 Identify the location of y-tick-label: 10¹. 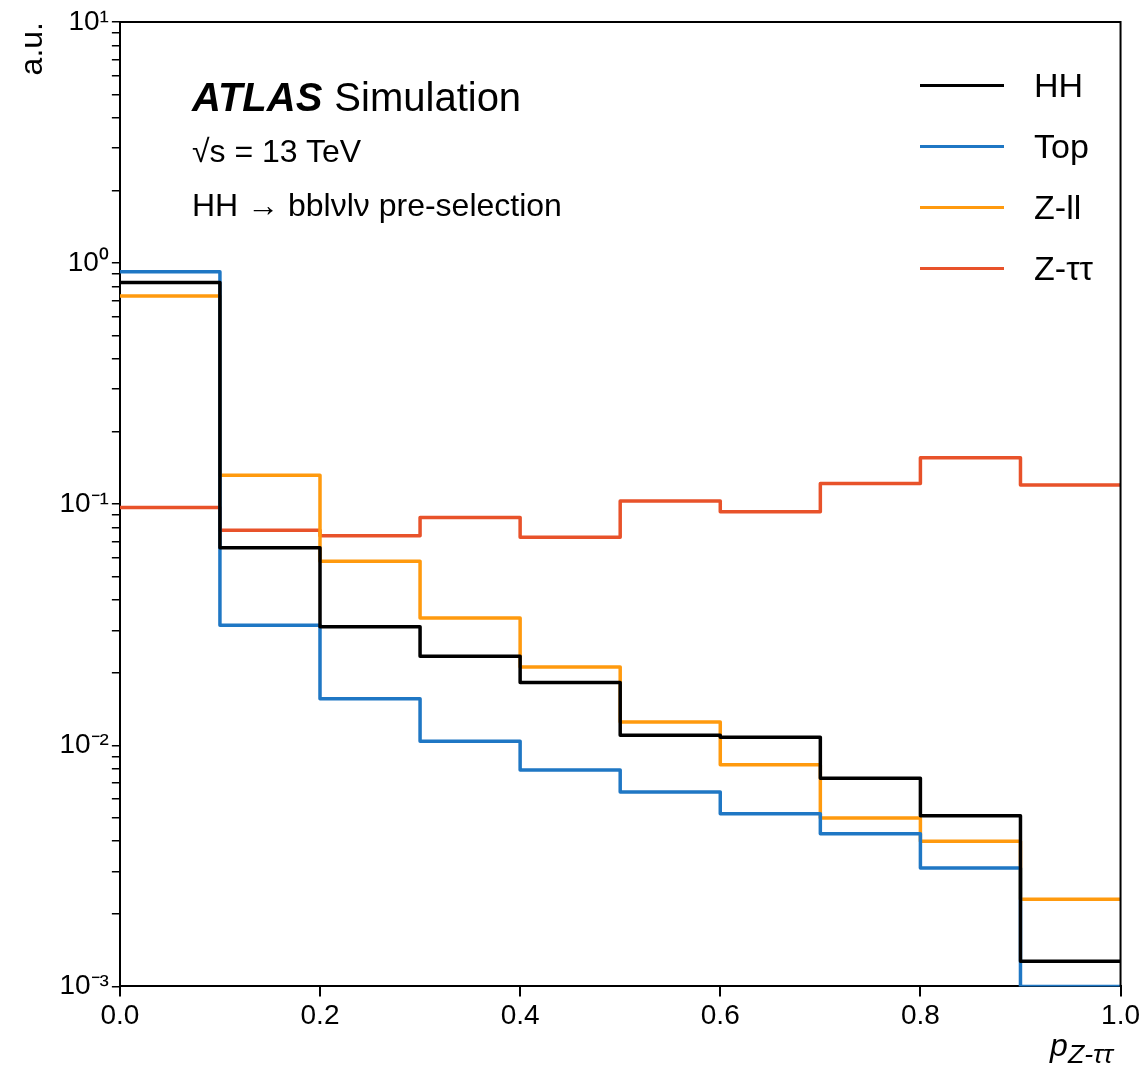
(88, 20).